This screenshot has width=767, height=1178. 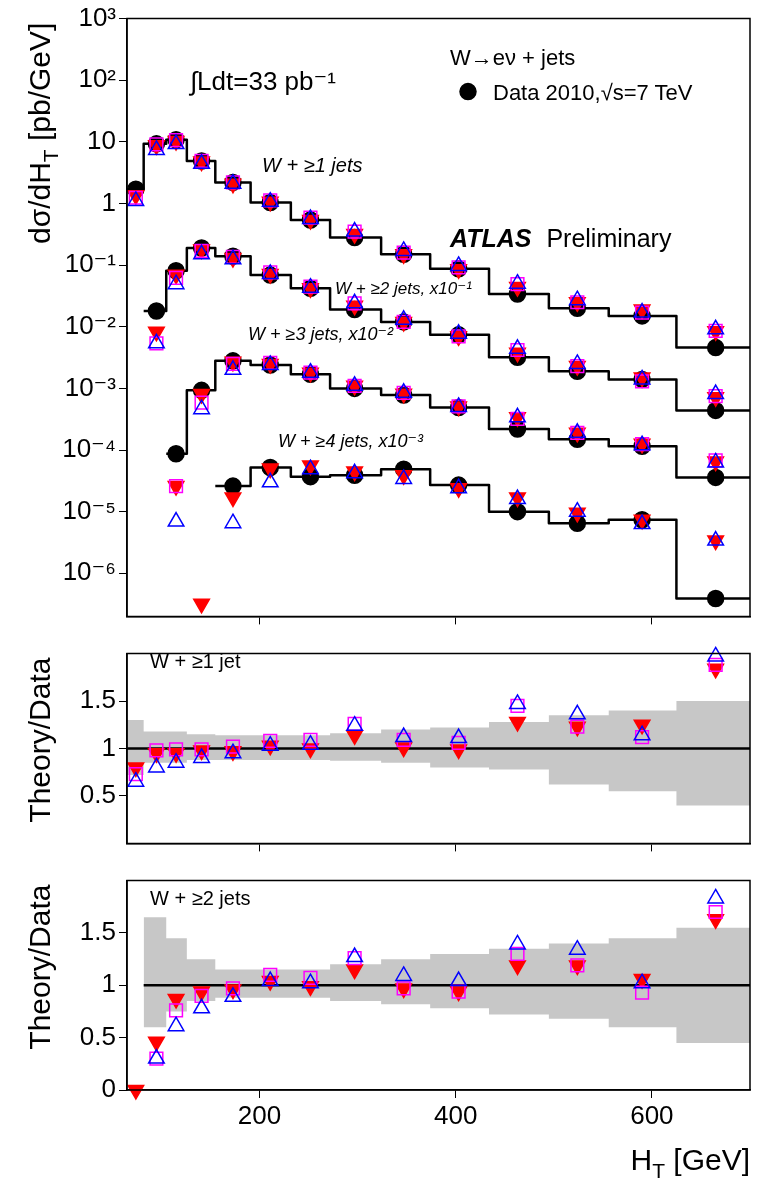 What do you see at coordinates (42, 133) in the screenshot?
I see `y-axis-title: dσ/dHT [pb/GeV]` at bounding box center [42, 133].